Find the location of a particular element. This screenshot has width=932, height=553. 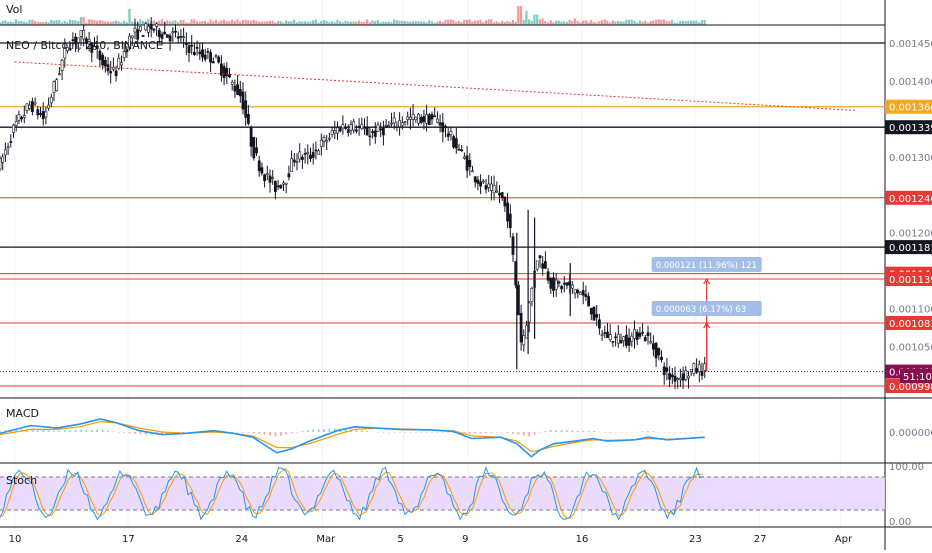

time-tick-4: 5 is located at coordinates (400, 539).